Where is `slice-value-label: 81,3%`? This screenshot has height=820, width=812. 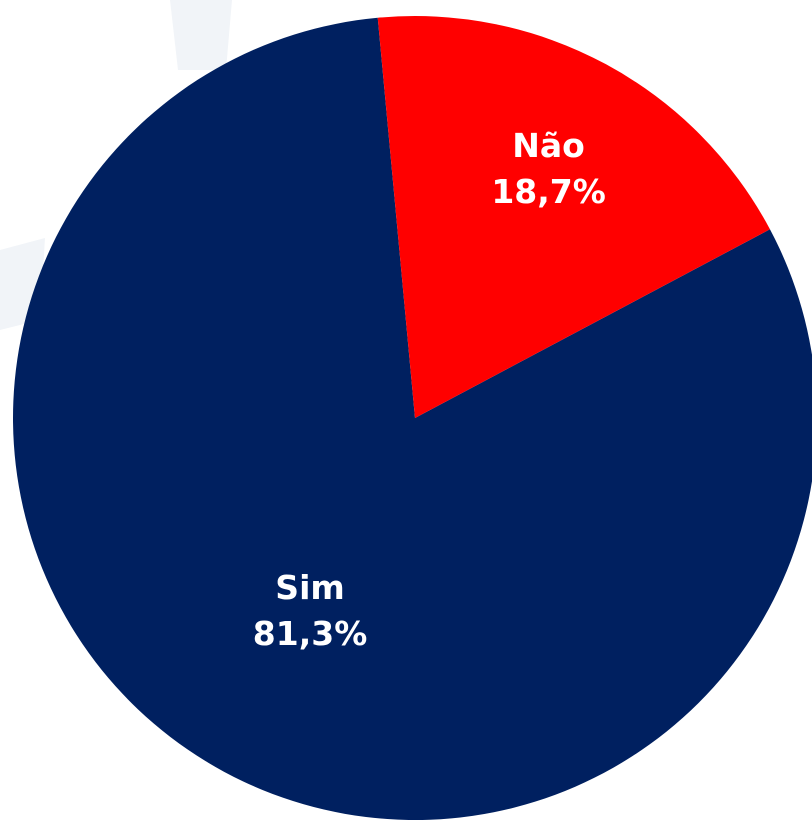
slice-value-label: 81,3% is located at coordinates (310, 633).